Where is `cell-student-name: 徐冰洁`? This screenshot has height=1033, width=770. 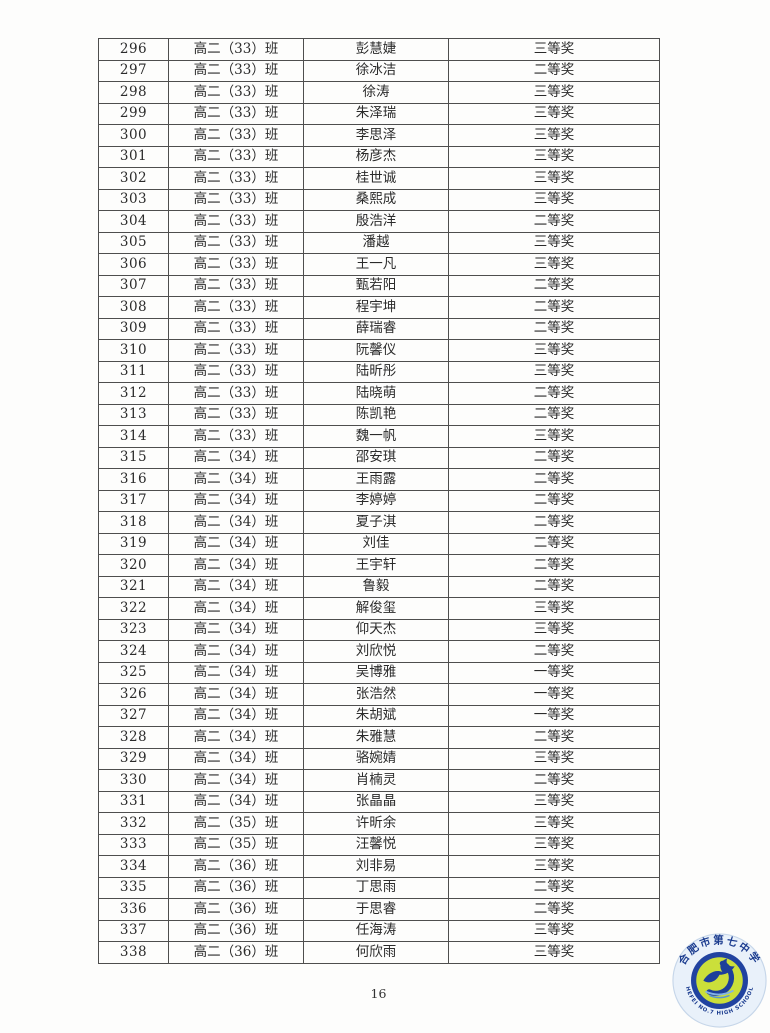 cell-student-name: 徐冰洁 is located at coordinates (376, 70).